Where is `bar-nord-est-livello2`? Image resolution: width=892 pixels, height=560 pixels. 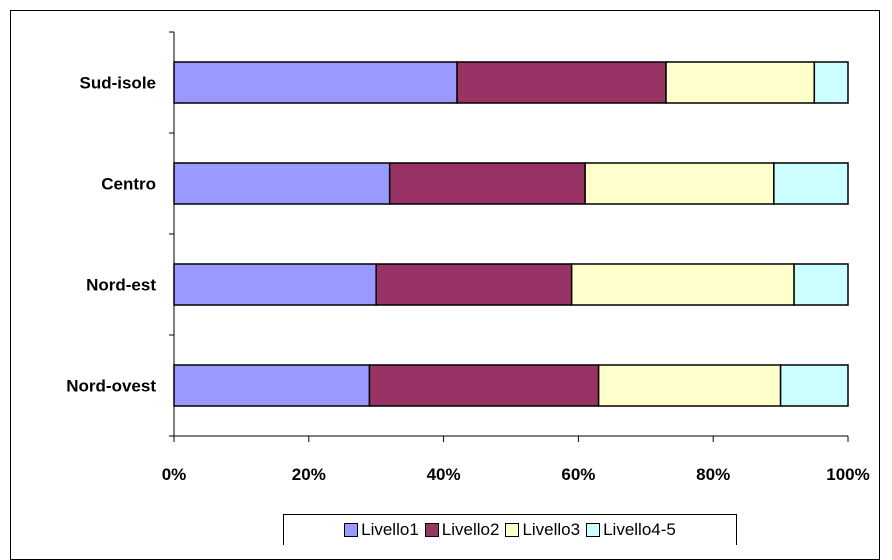 bar-nord-est-livello2 is located at coordinates (474, 284).